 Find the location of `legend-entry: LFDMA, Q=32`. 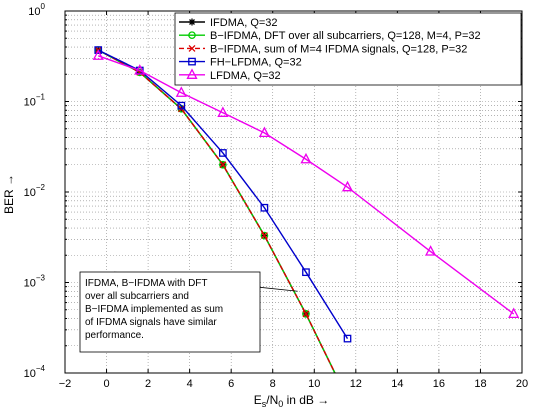

legend-entry: LFDMA, Q=32 is located at coordinates (230, 75).